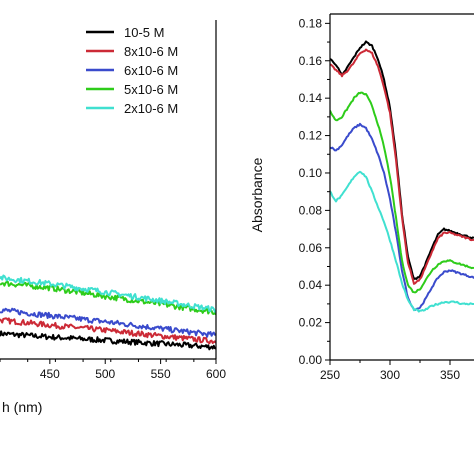 This screenshot has height=474, width=474. What do you see at coordinates (311, 61) in the screenshot?
I see `y-tick-label: 0.16` at bounding box center [311, 61].